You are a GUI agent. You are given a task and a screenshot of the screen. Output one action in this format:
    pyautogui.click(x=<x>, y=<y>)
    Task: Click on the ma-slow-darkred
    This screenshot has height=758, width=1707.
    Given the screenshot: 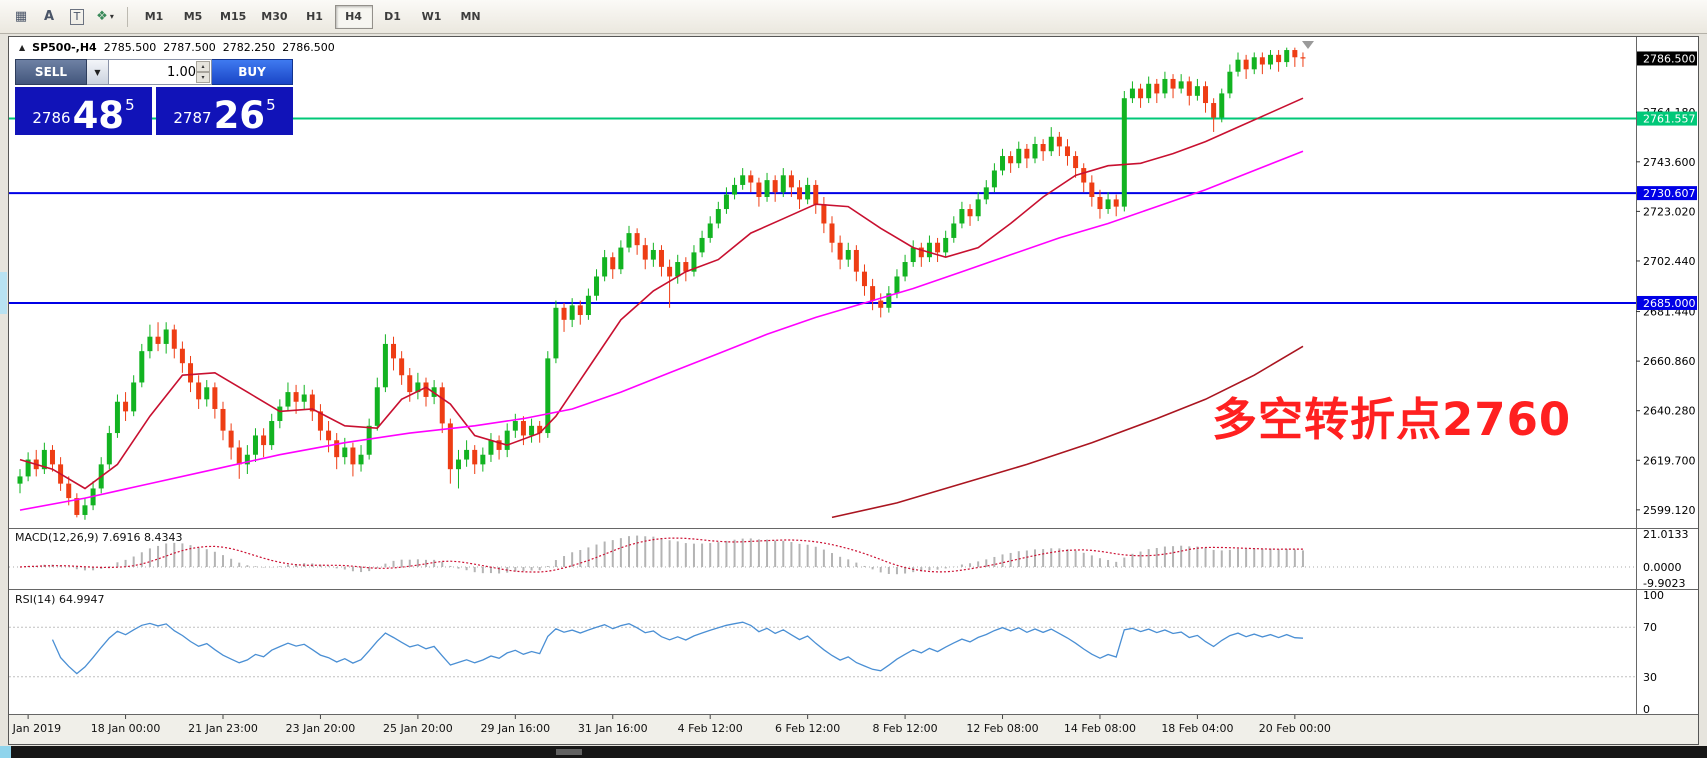 What is the action you would take?
    pyautogui.click(x=1067, y=432)
    